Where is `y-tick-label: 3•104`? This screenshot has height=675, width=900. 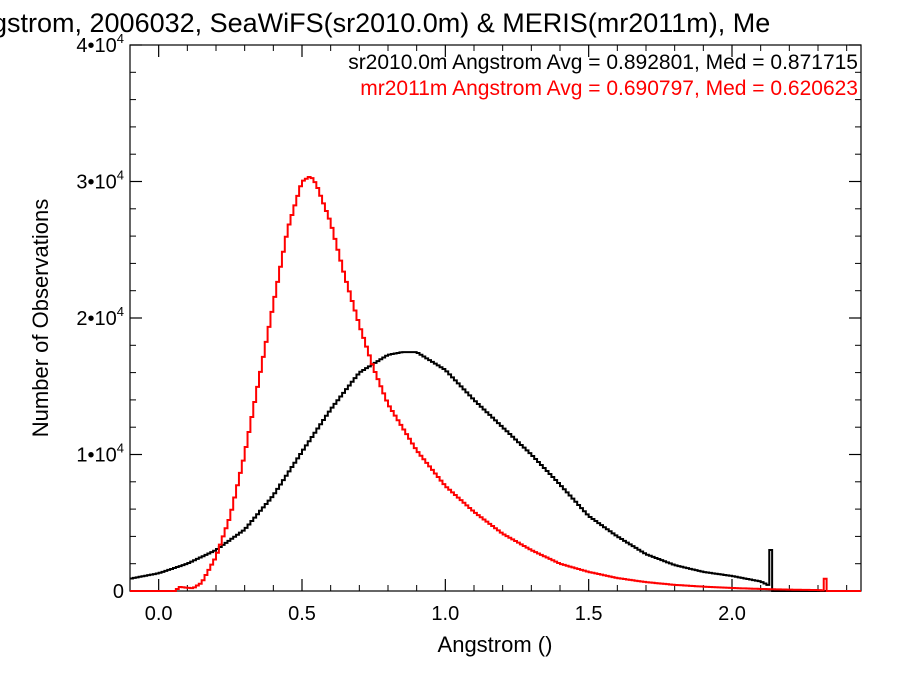 y-tick-label: 3•104 is located at coordinates (100, 181).